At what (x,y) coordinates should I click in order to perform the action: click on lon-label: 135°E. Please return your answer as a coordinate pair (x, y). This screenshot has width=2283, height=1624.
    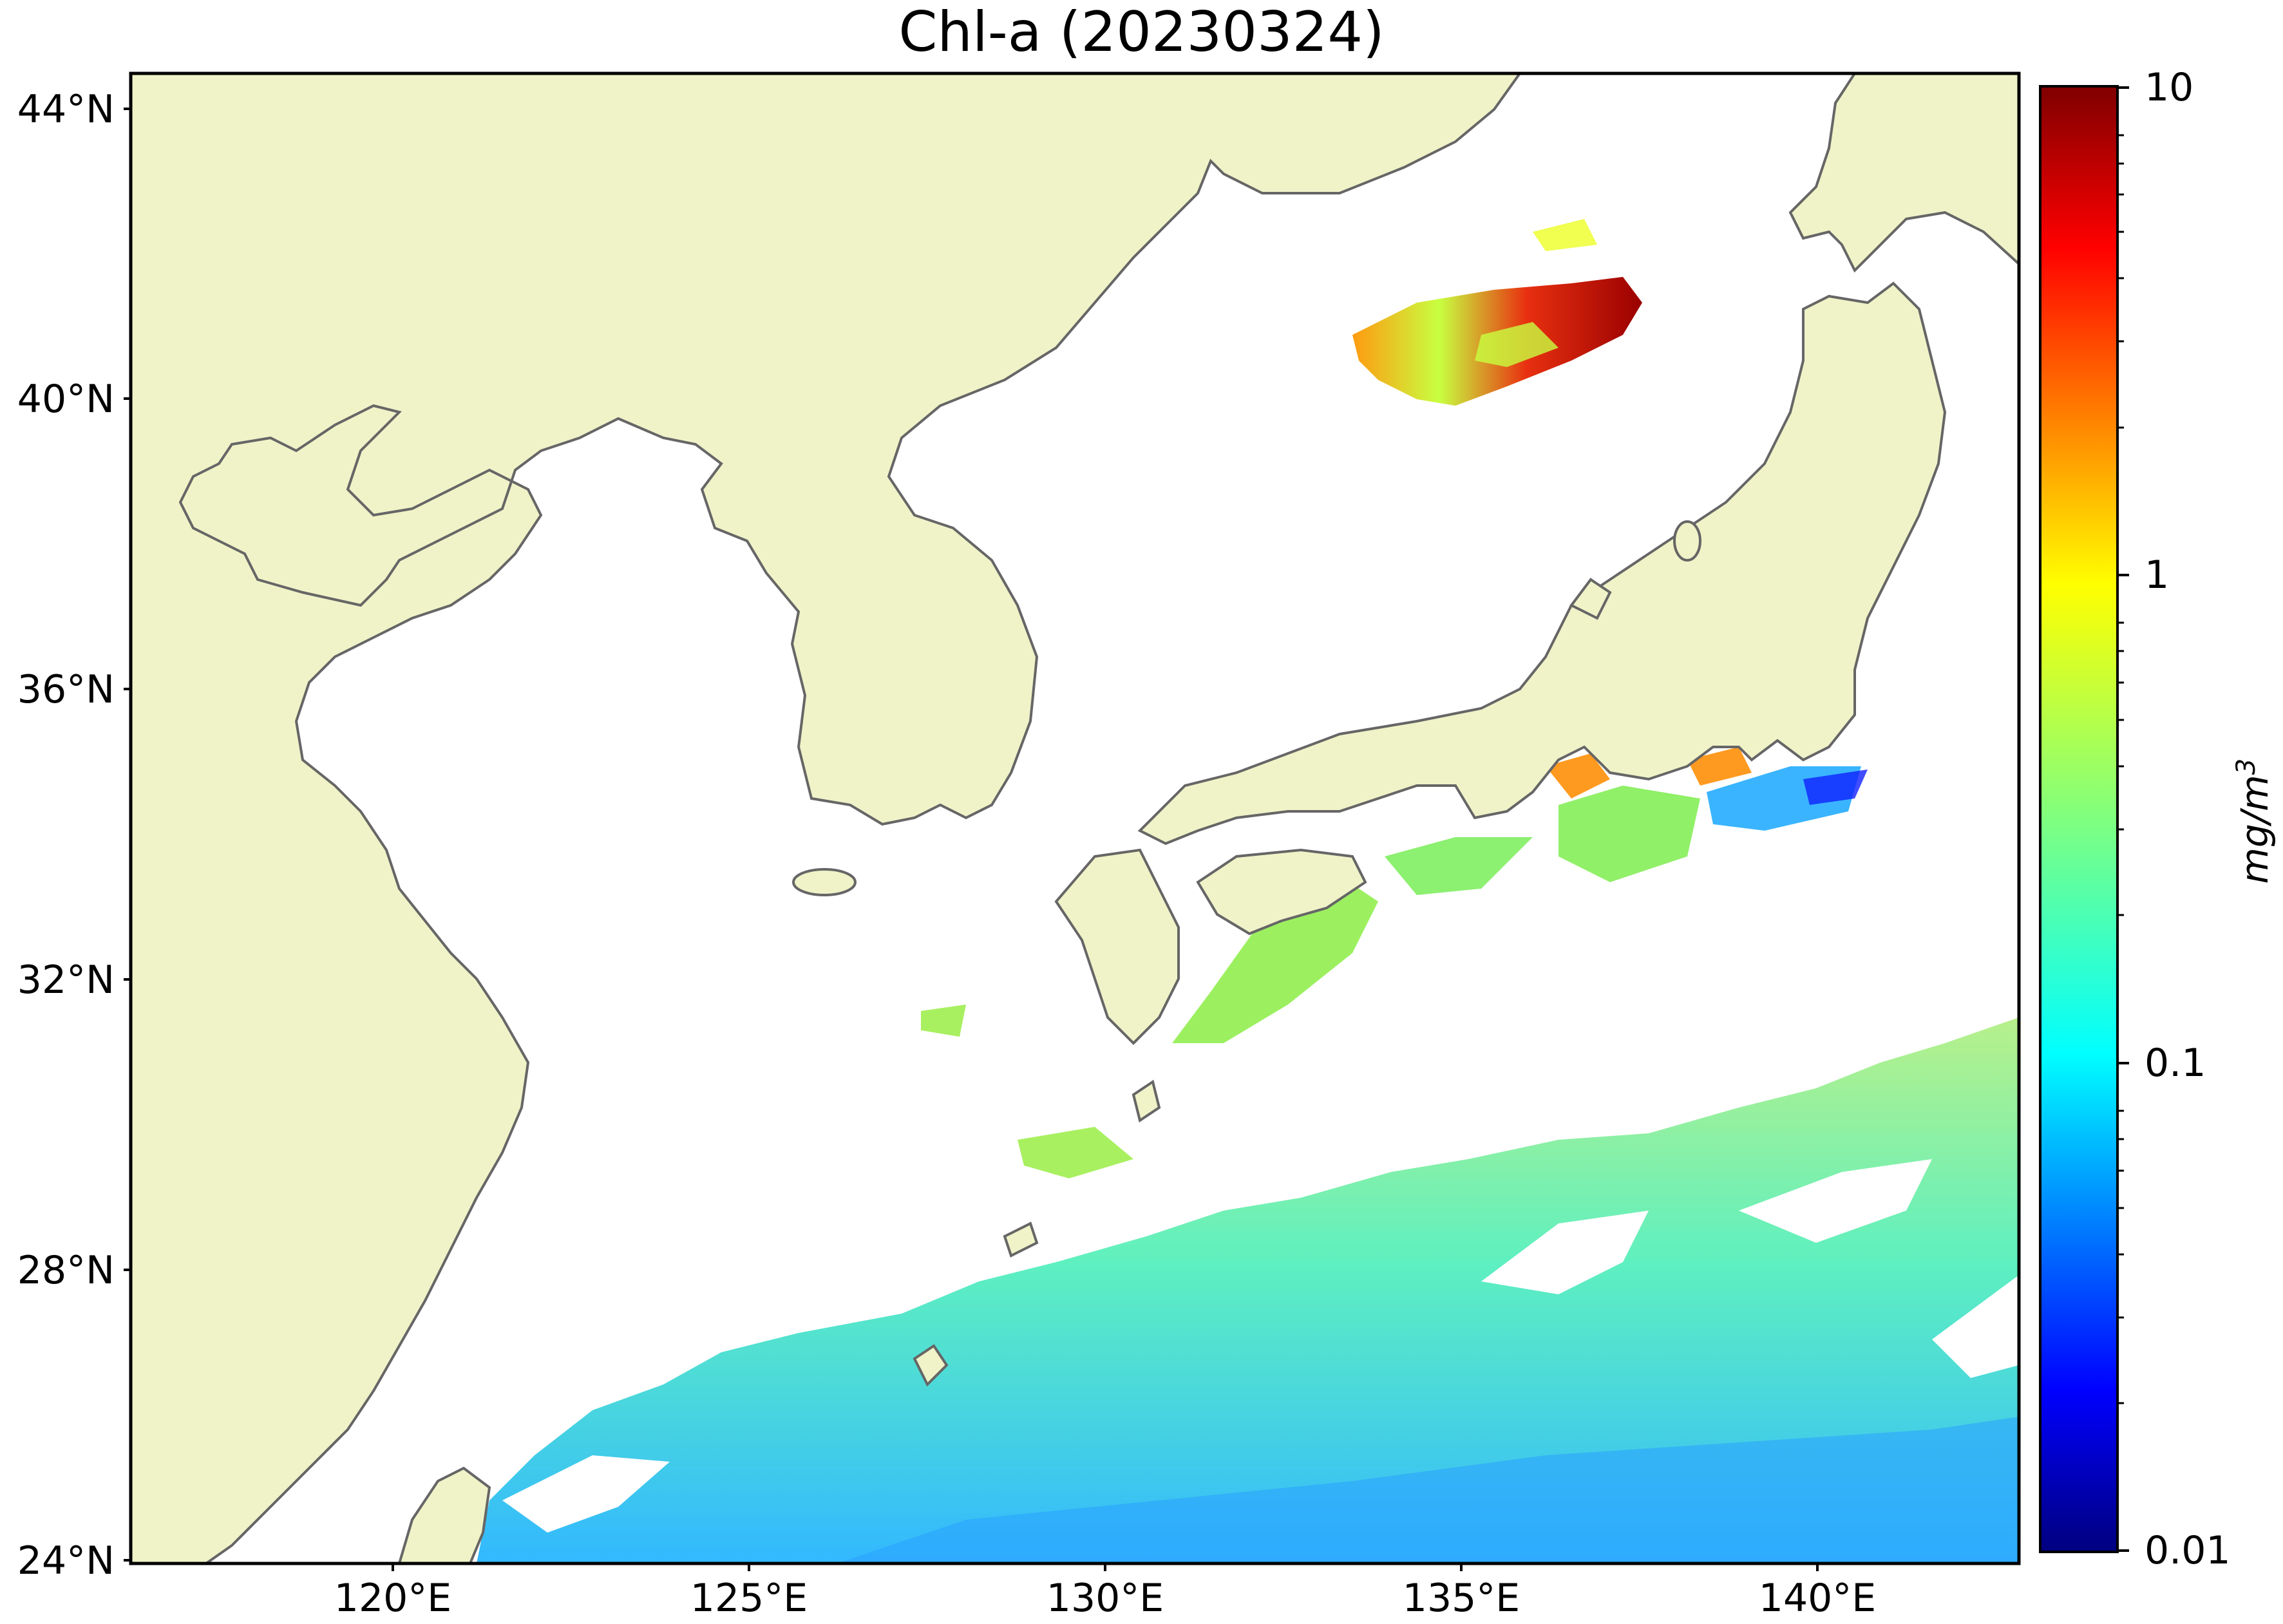
    Looking at the image, I should click on (1461, 1598).